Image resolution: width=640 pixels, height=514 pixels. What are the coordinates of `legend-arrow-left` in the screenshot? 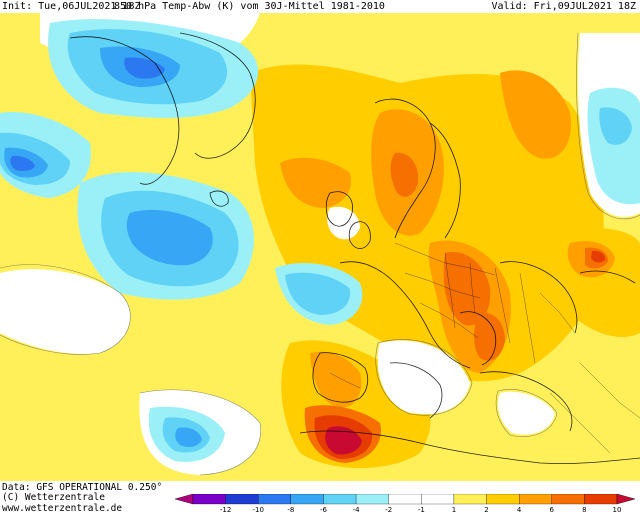 It's located at (184, 499).